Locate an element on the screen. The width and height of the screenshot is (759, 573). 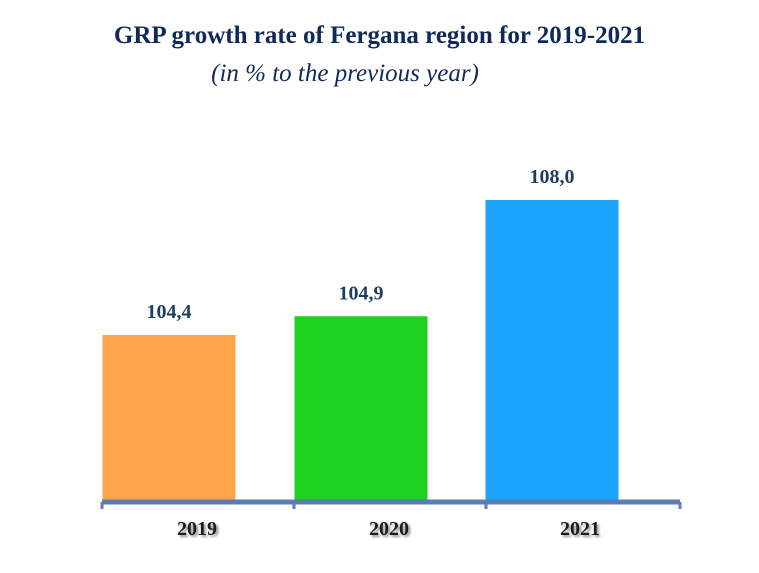
x-axis is located at coordinates (391, 504).